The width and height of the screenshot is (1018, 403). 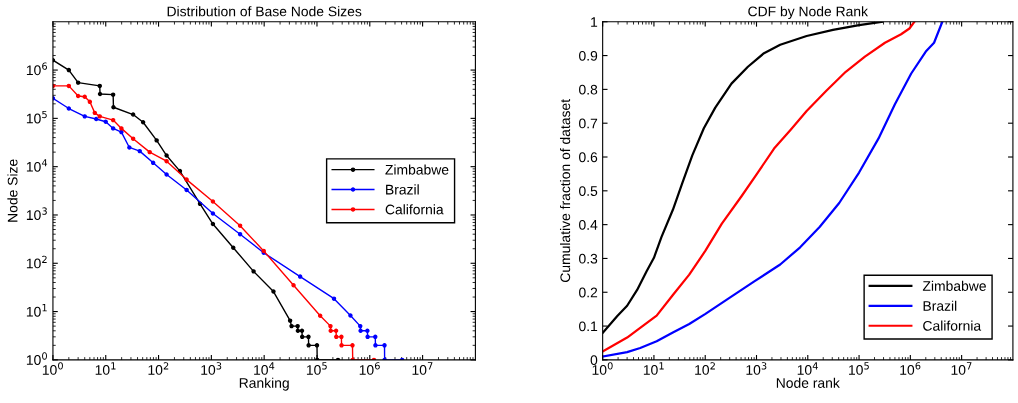 What do you see at coordinates (588, 191) in the screenshot?
I see `y-tick-label: 0.5` at bounding box center [588, 191].